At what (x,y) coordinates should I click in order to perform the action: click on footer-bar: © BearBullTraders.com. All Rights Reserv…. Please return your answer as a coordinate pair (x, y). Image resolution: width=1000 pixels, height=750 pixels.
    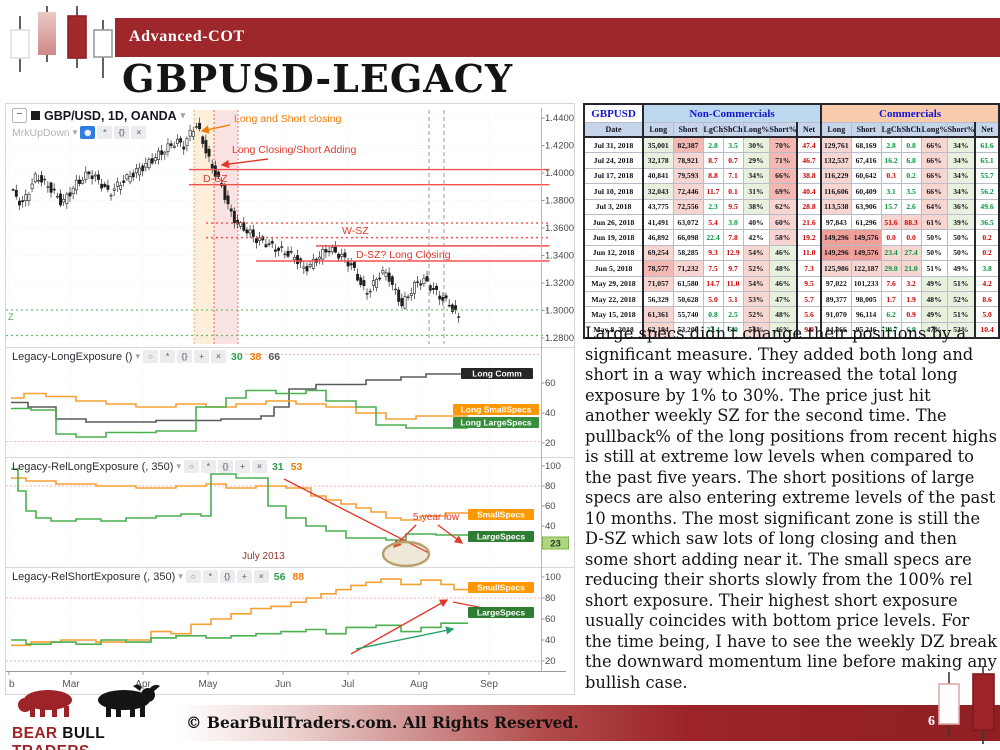
    Looking at the image, I should click on (589, 723).